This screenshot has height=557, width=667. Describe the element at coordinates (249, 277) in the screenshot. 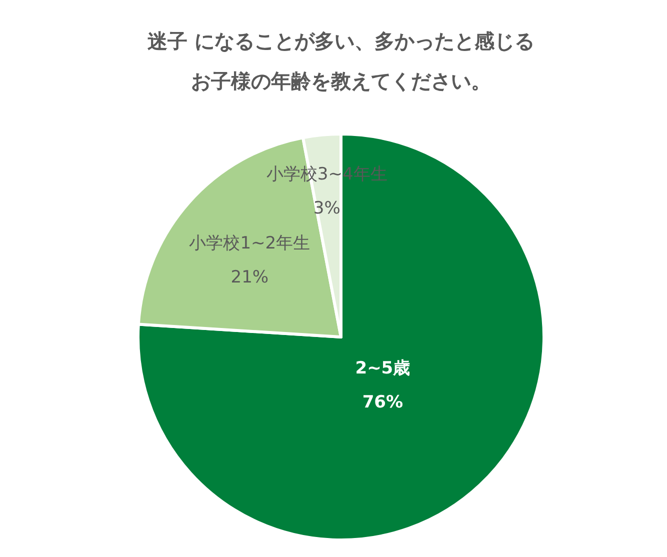

I see `data-label: 21%` at that location.